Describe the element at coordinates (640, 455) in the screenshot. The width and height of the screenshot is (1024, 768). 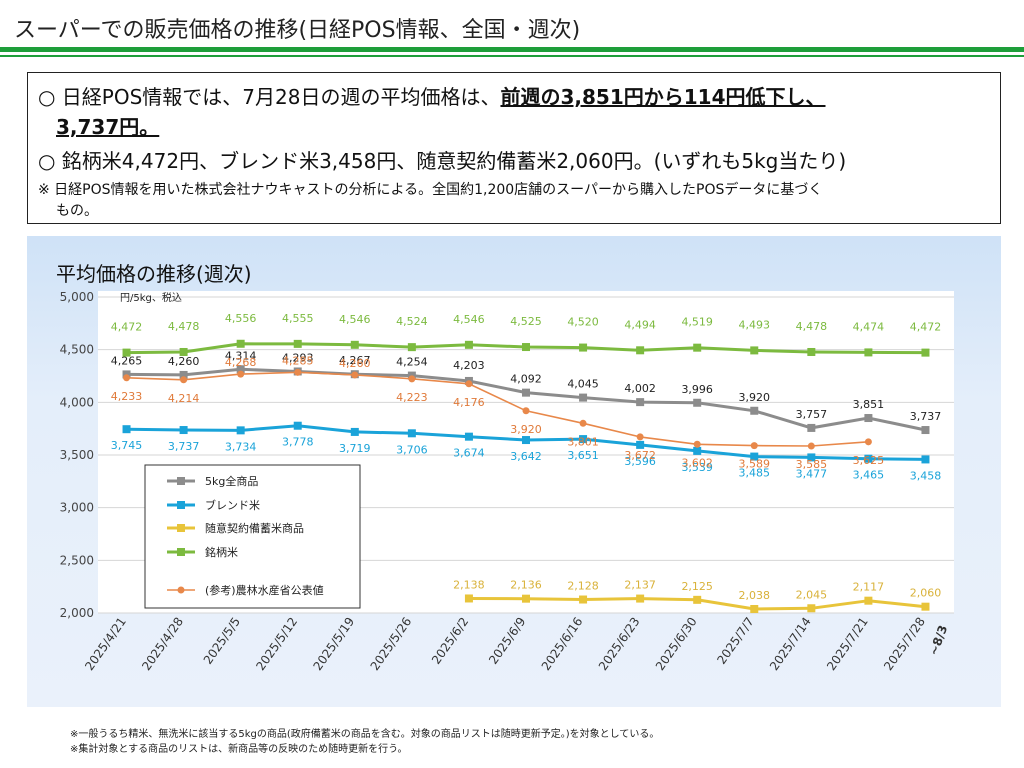
I see `data-label-4: 3,672` at that location.